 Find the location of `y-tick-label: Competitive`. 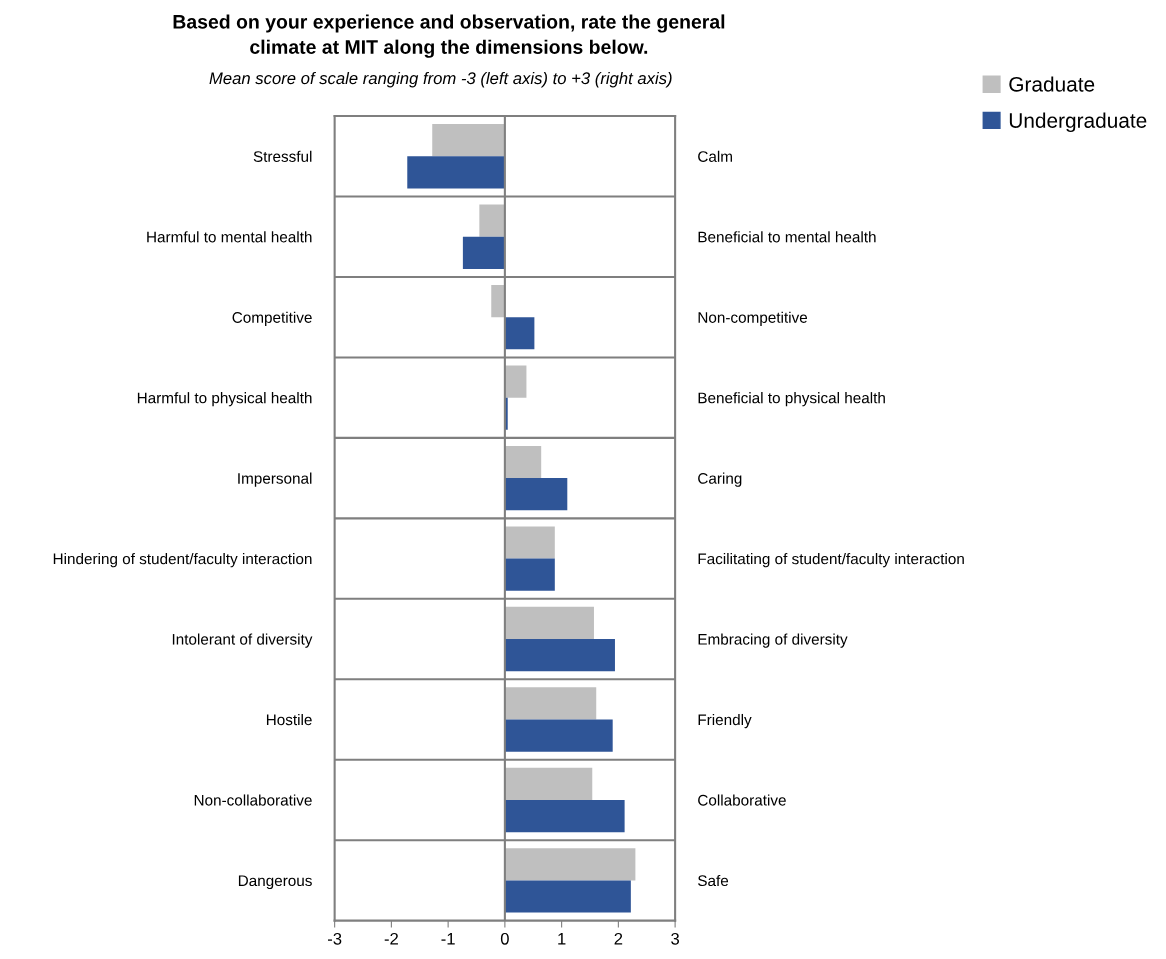

y-tick-label: Competitive is located at coordinates (272, 318).